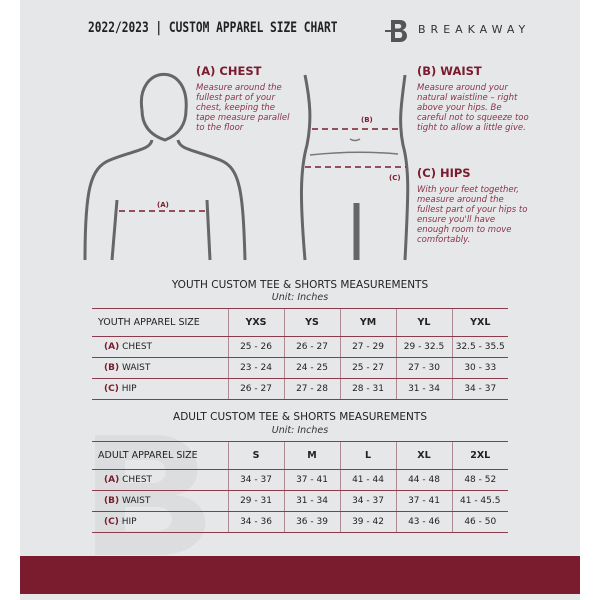 The height and width of the screenshot is (600, 600). Describe the element at coordinates (479, 368) in the screenshot. I see `table-cell: 30 - 33` at that location.